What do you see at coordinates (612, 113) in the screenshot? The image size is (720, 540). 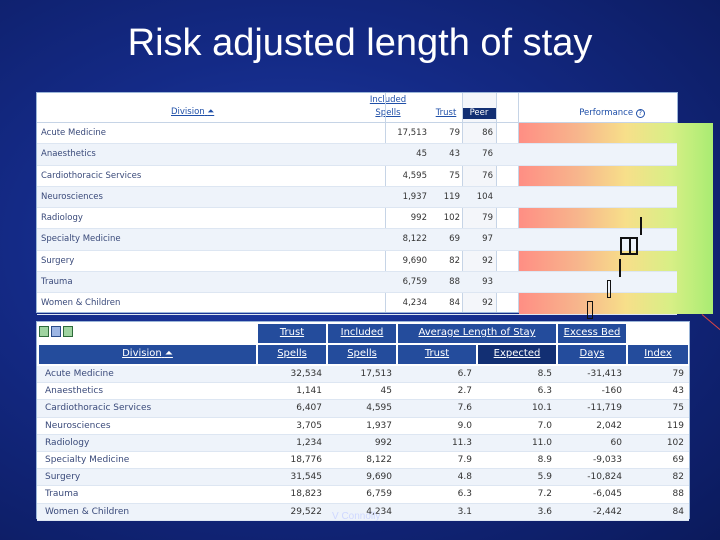 I see `performance-header: Performance ?` at bounding box center [612, 113].